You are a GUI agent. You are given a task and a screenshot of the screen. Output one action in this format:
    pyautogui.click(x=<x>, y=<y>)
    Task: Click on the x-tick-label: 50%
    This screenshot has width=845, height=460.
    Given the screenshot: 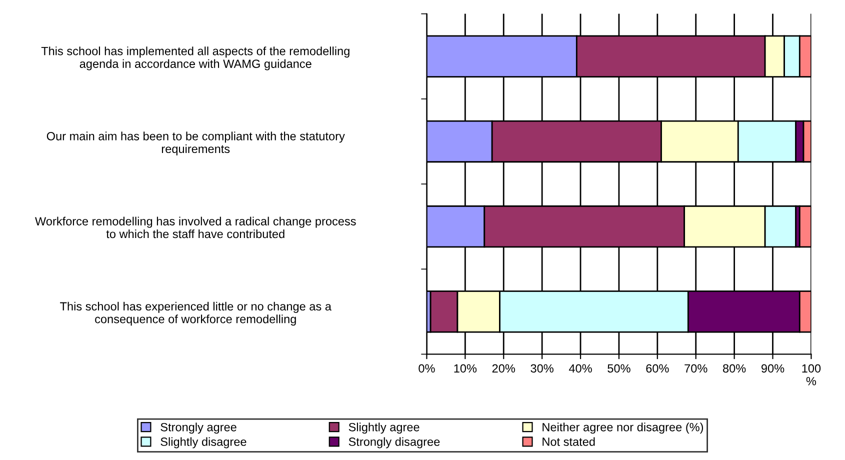 What is the action you would take?
    pyautogui.click(x=619, y=368)
    